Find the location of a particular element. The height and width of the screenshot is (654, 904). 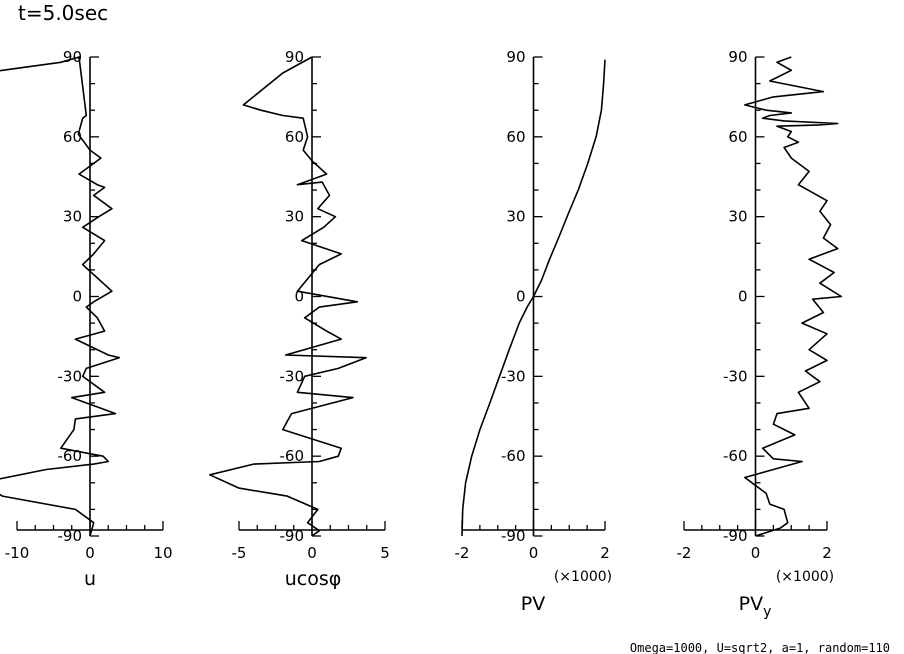

footer-parameters: Omega=1000, U=sqrt2, a=1, random=110 is located at coordinates (760, 647).